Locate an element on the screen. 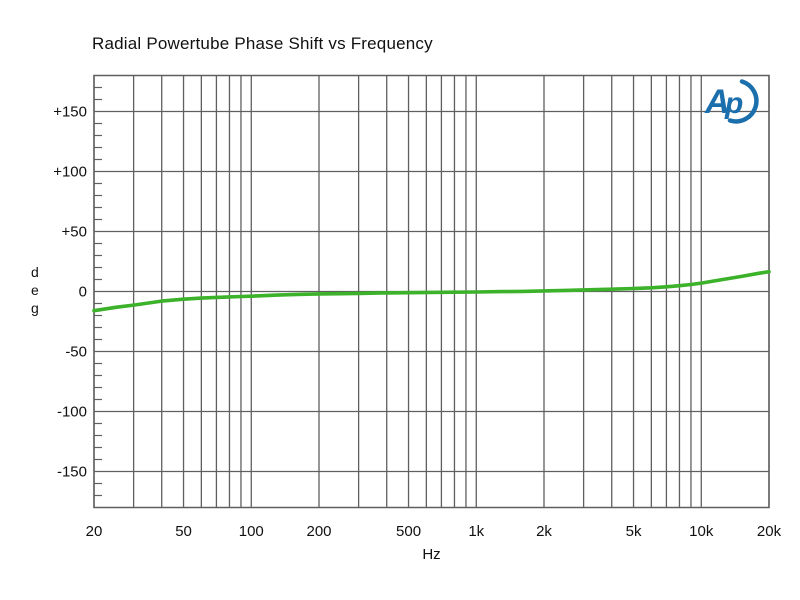 The height and width of the screenshot is (600, 800). audio-precision-logo: A p is located at coordinates (731, 101).